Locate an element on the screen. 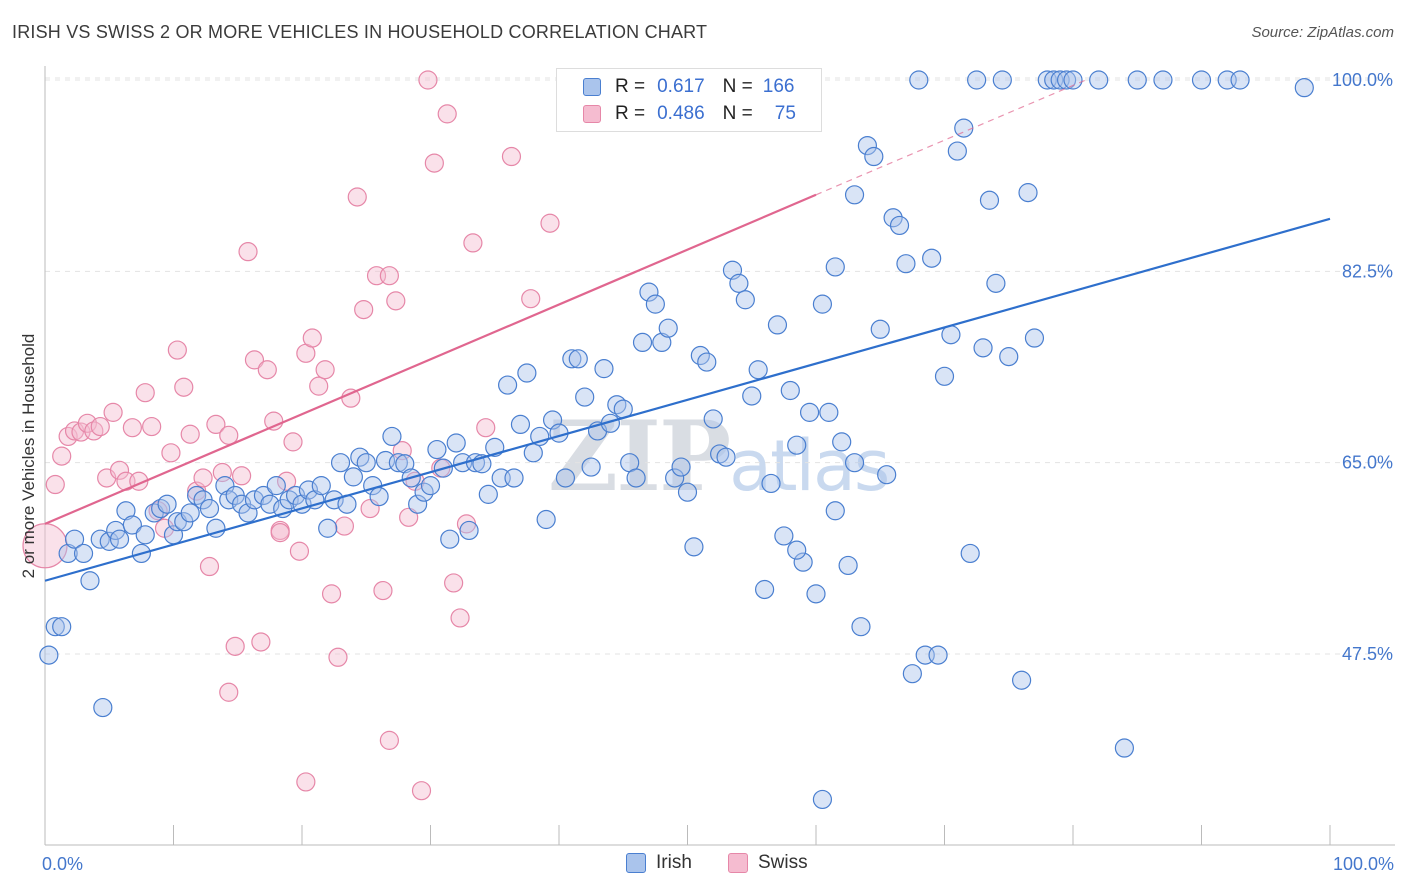  correlation-legend: R = 0.617 N = 166 R = 0.486 N = 75 is located at coordinates (689, 100).